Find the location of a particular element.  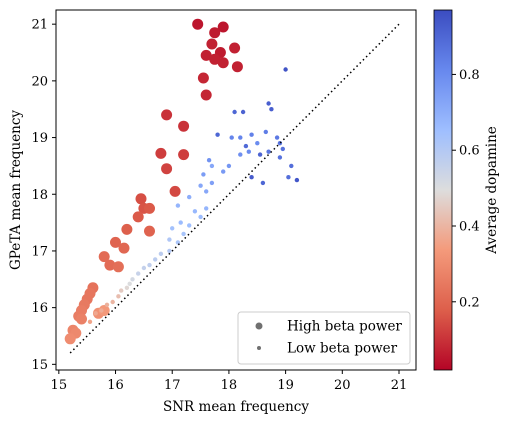

y-tick-label: 16 is located at coordinates (39, 308).